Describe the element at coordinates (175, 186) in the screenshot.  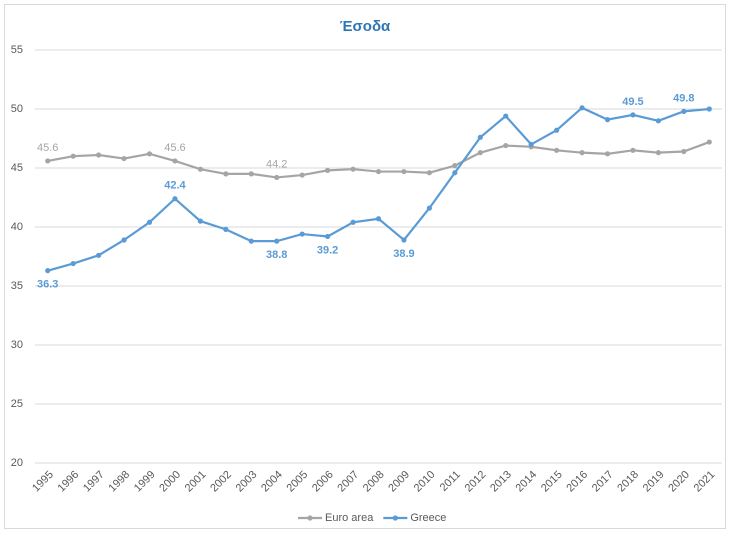
I see `data-label: 42.4` at that location.